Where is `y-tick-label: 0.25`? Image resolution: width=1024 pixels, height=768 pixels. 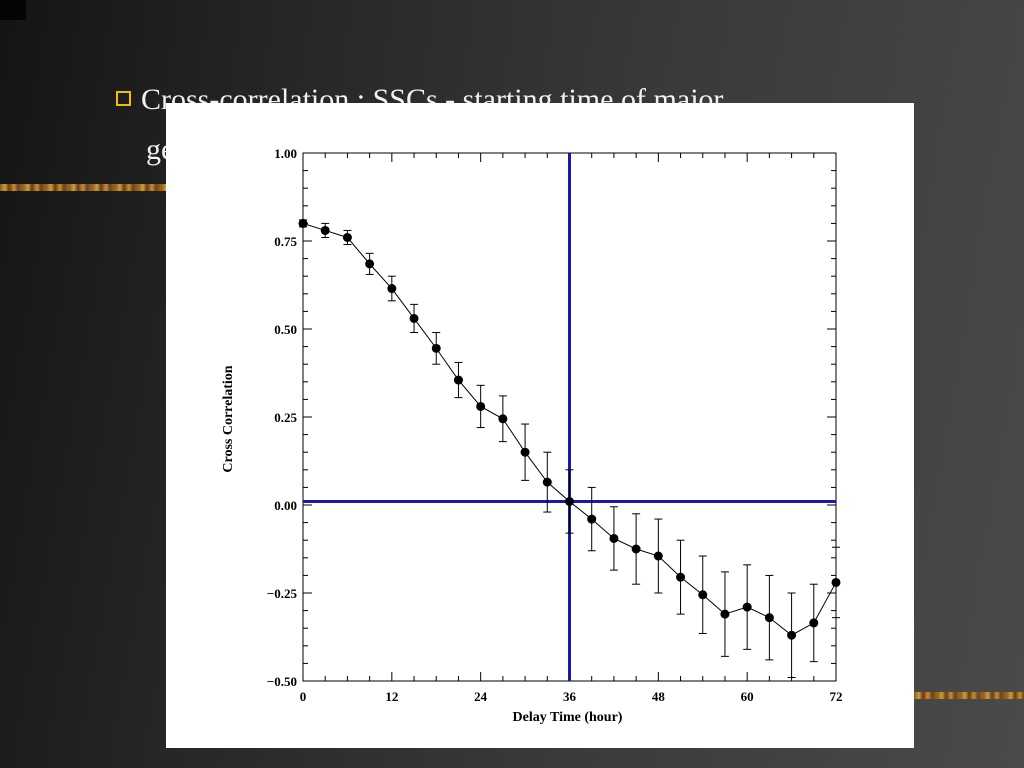 y-tick-label: 0.25 is located at coordinates (285, 417).